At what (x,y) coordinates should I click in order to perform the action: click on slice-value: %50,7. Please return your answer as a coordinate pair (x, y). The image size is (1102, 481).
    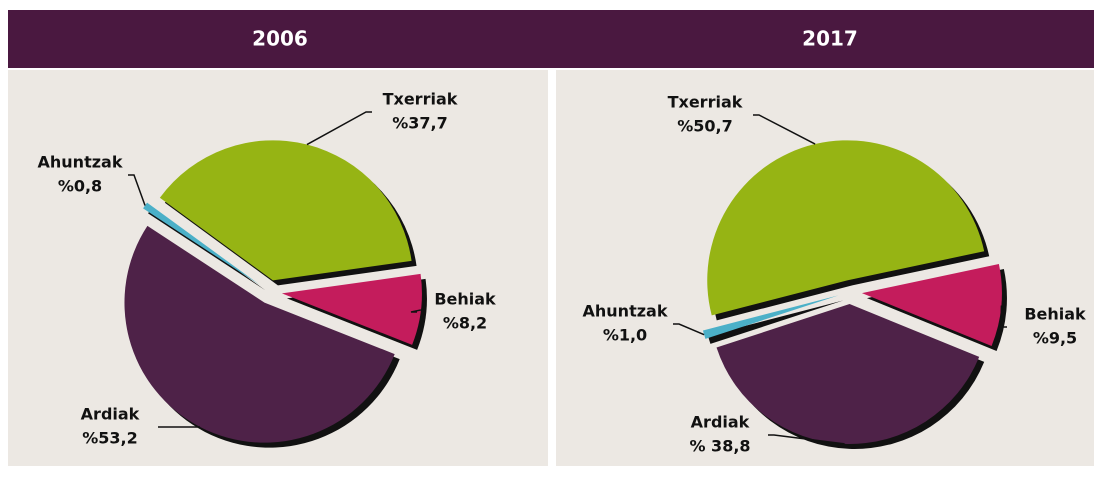
    Looking at the image, I should click on (705, 126).